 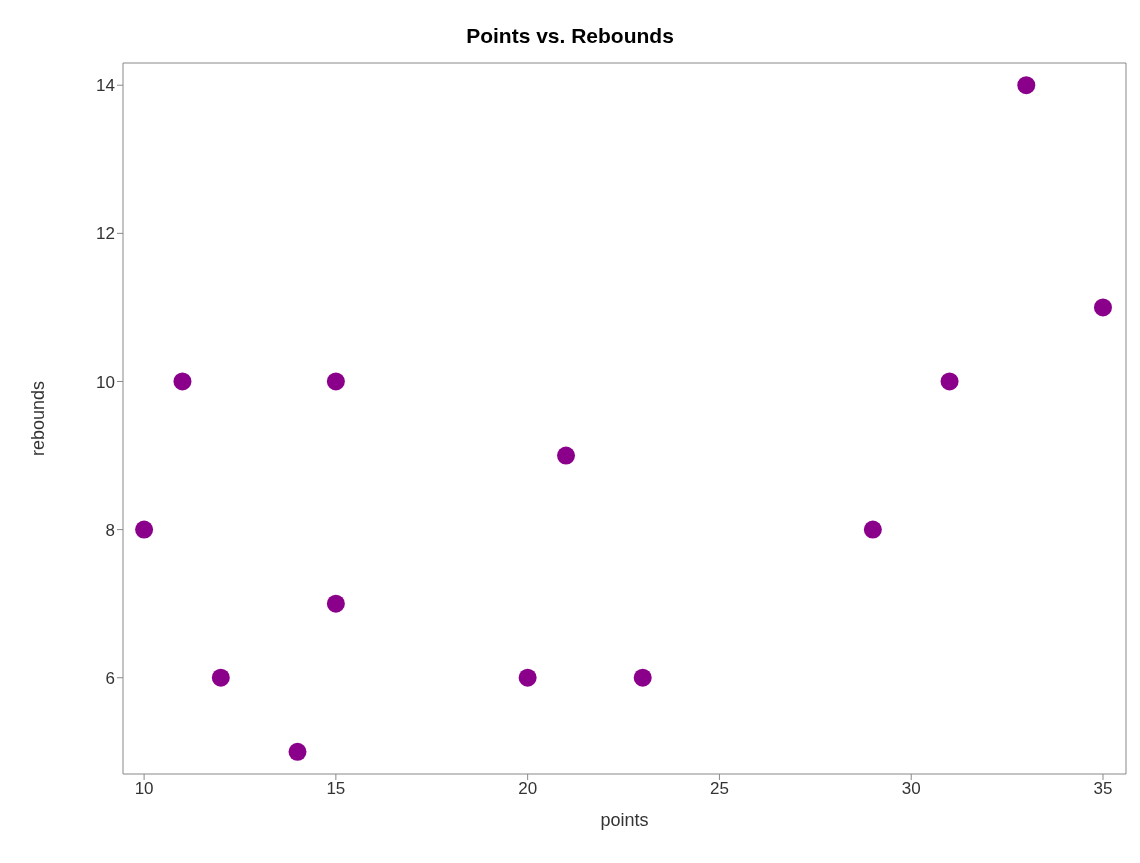 What do you see at coordinates (105, 234) in the screenshot?
I see `y-tick-label: 12` at bounding box center [105, 234].